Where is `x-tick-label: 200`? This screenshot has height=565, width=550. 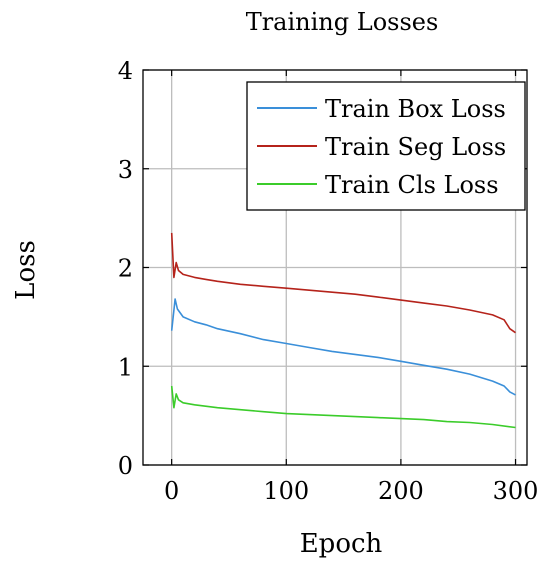
x-tick-label: 200 is located at coordinates (401, 491).